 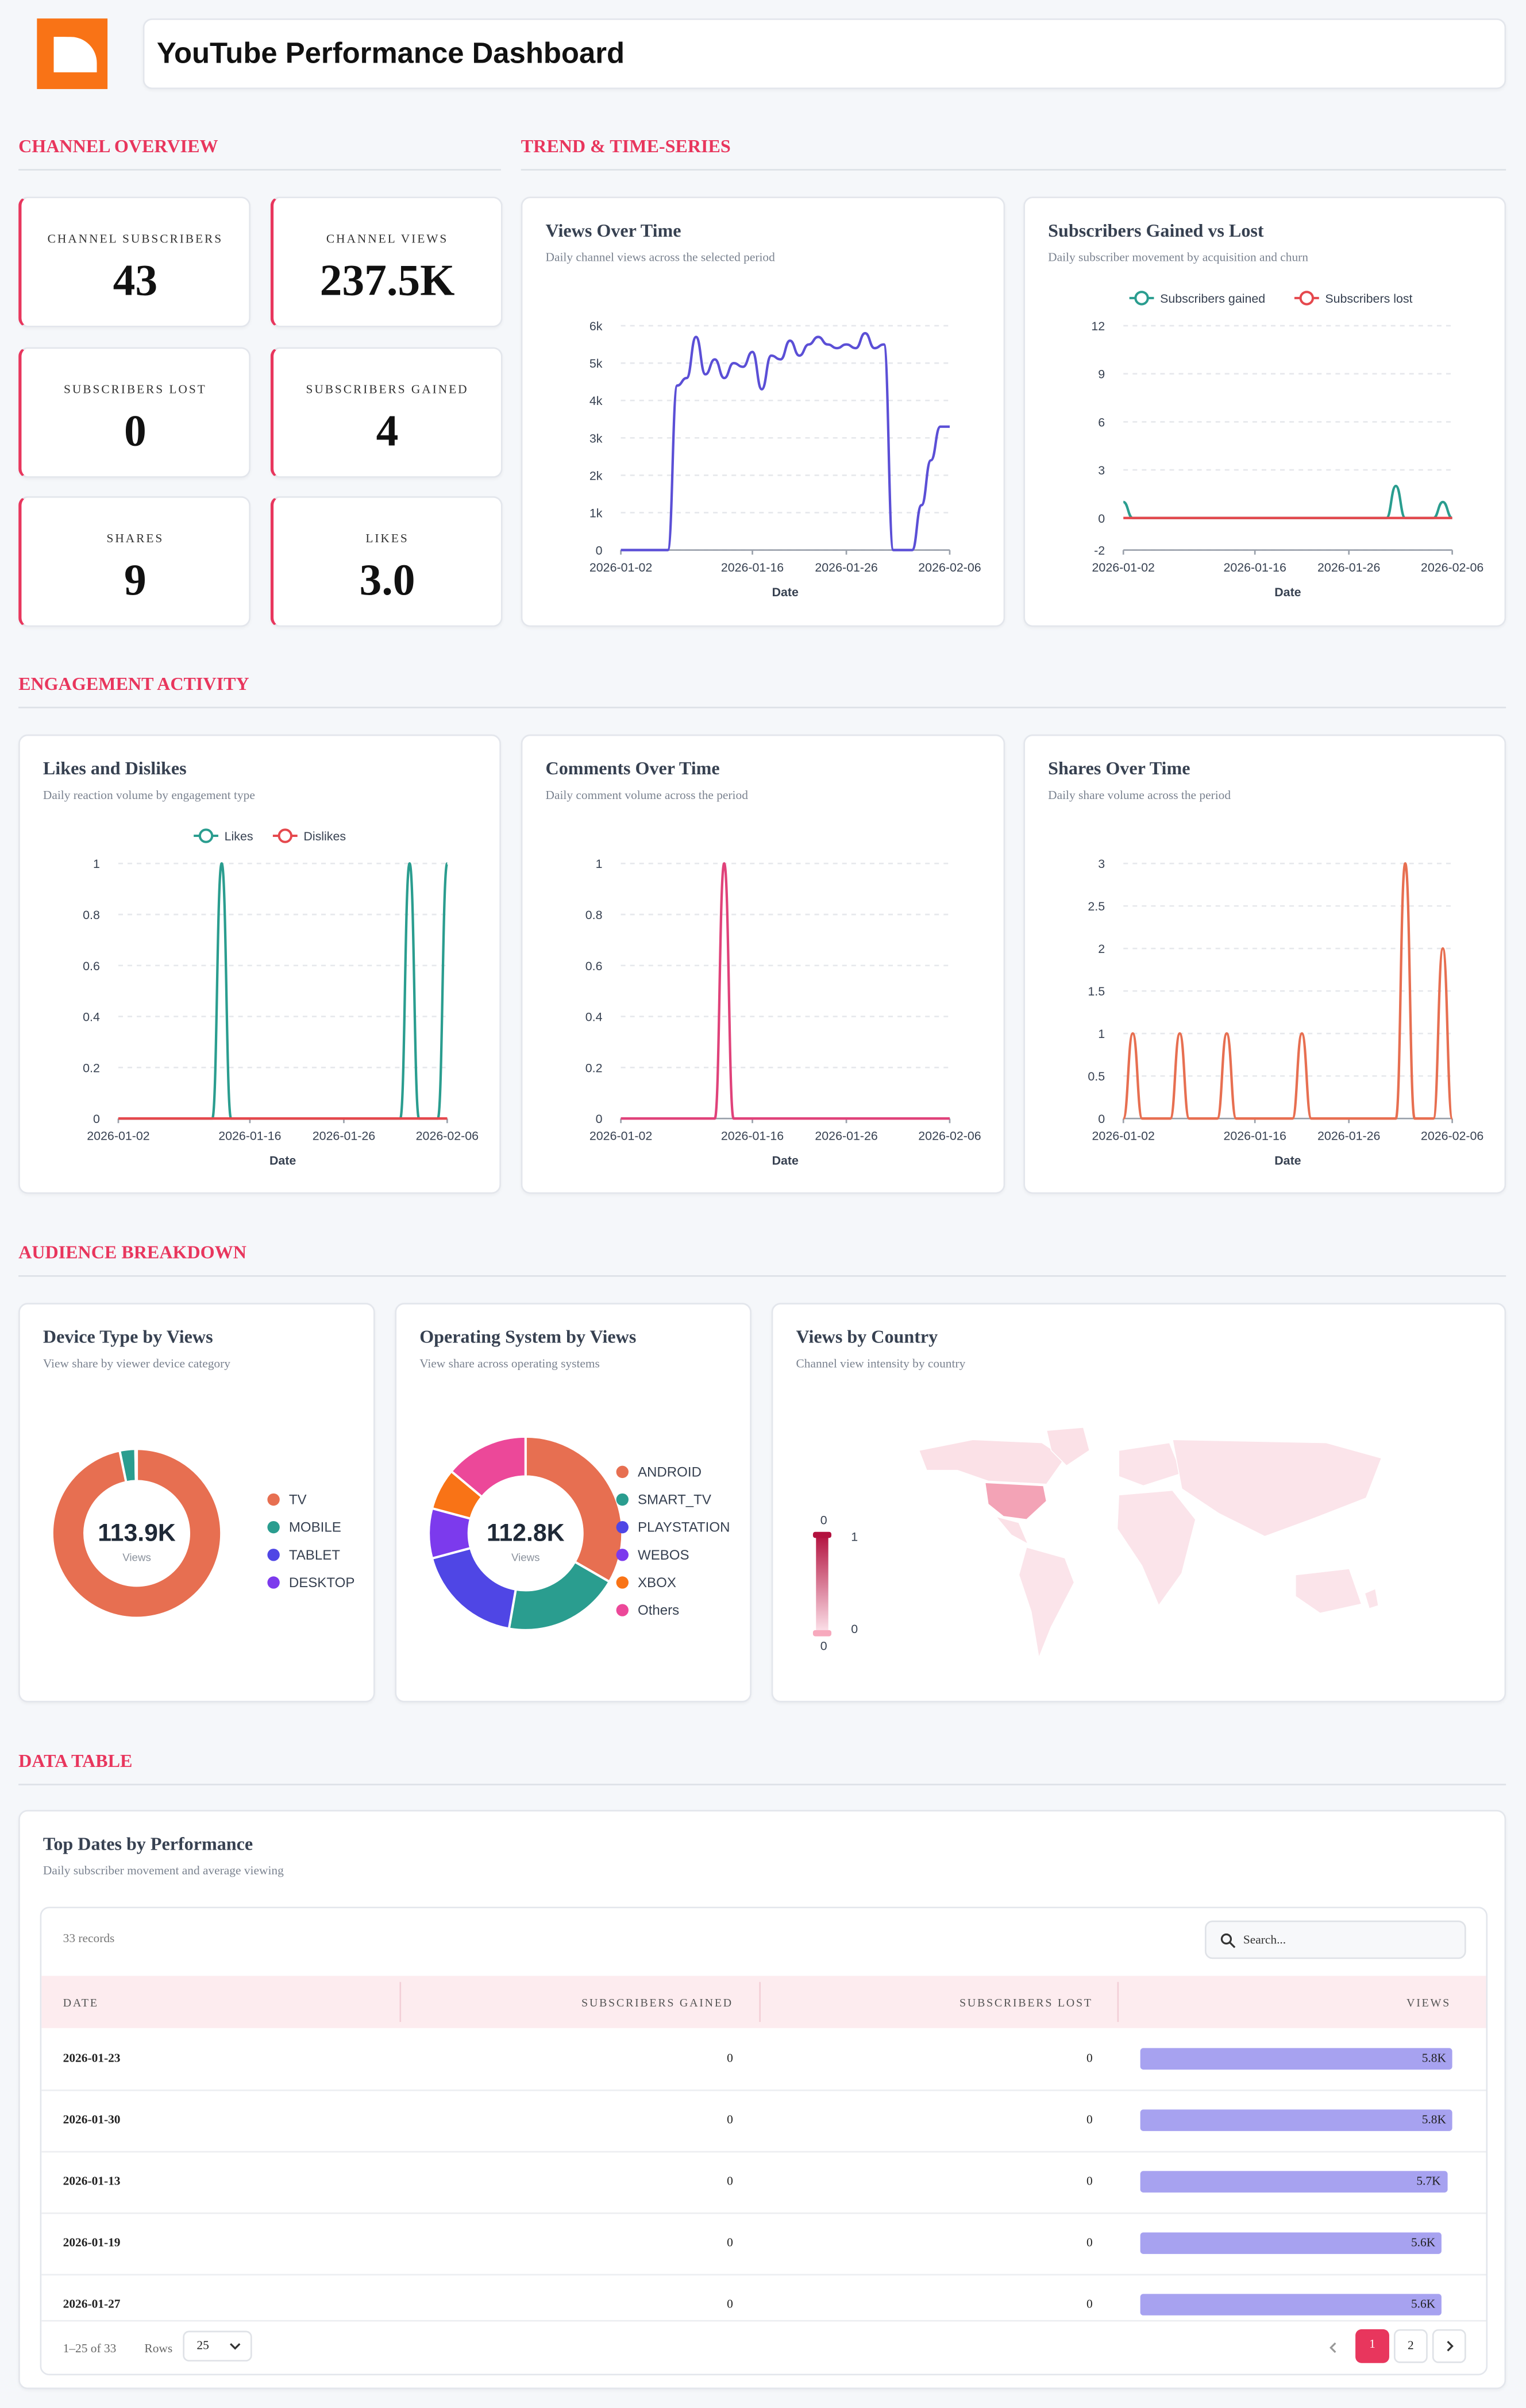 I want to click on column-header: SUBSCRIBERS GAINED, so click(x=657, y=2003).